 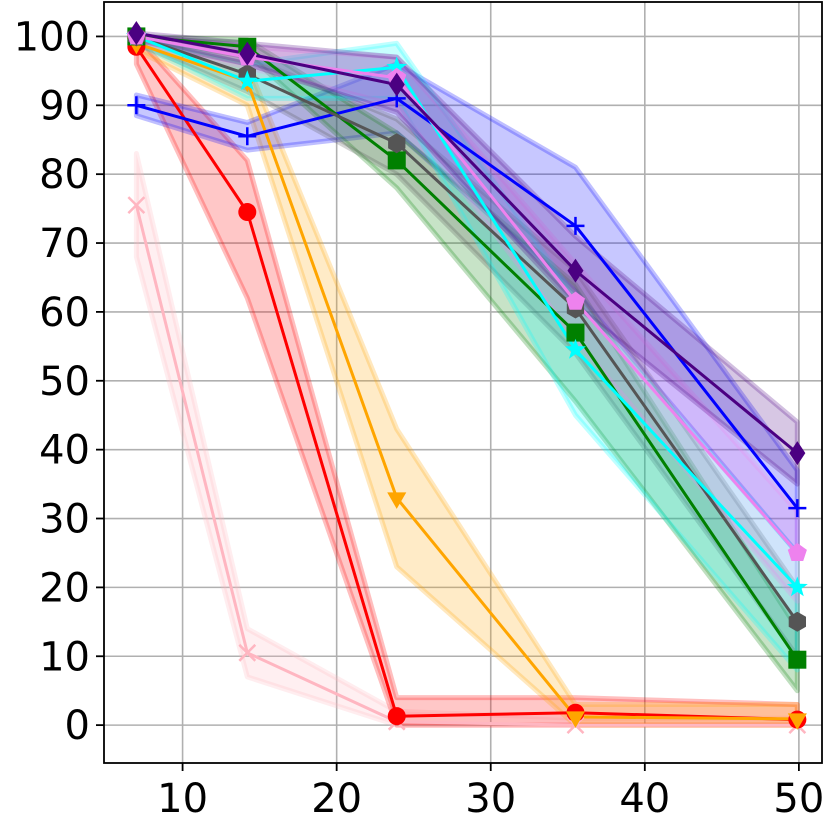 What do you see at coordinates (182, 799) in the screenshot?
I see `x-tick-label: 10` at bounding box center [182, 799].